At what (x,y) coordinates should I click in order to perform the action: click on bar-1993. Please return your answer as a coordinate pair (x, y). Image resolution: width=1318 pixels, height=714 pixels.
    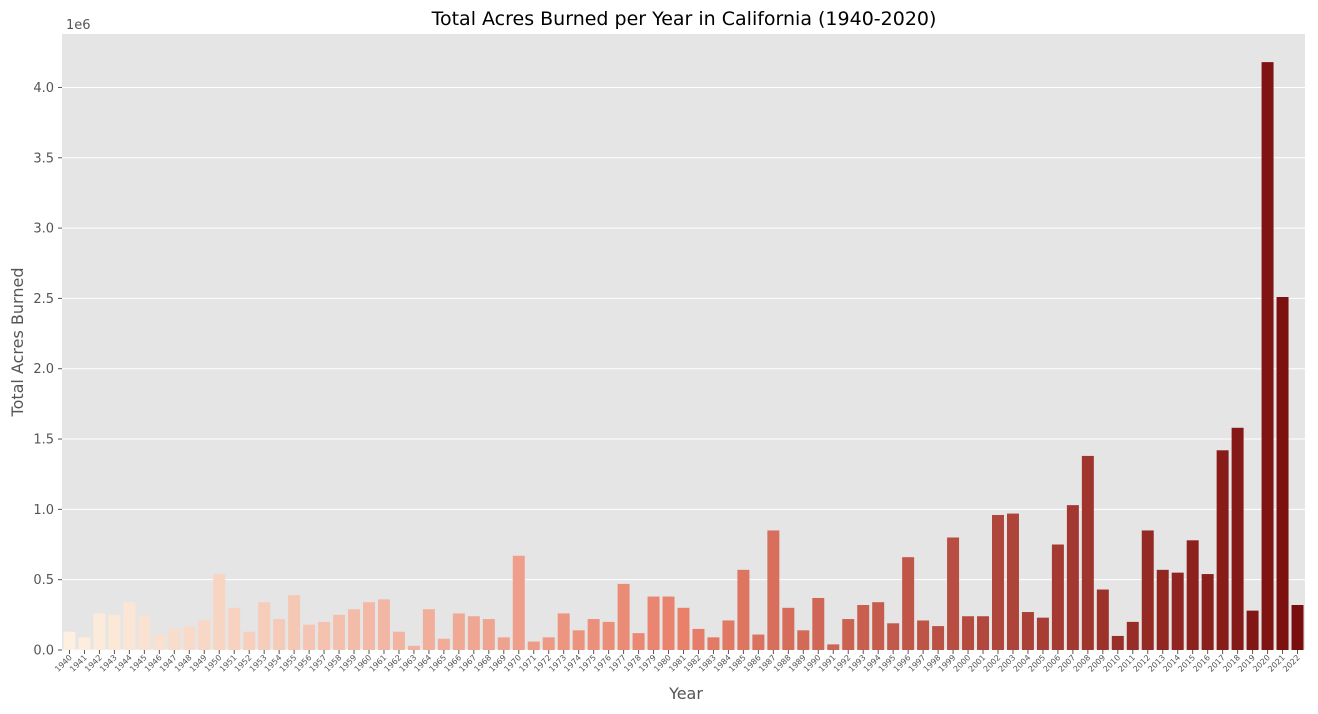
    Looking at the image, I should click on (863, 627).